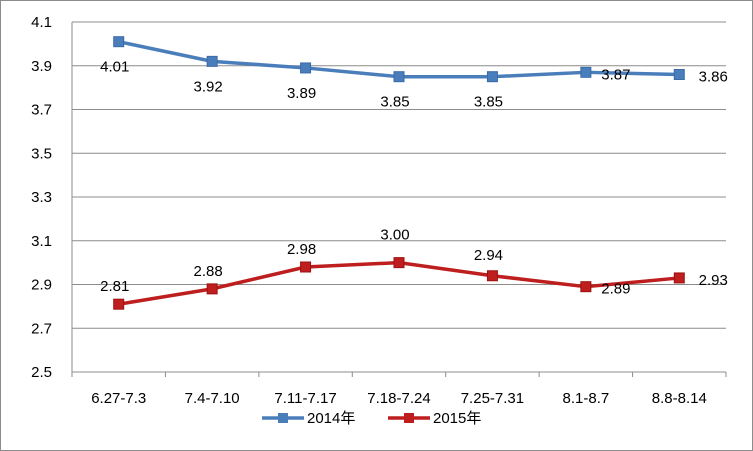 This screenshot has width=753, height=451. Describe the element at coordinates (41, 285) in the screenshot. I see `y-tick-label: 2.9` at that location.